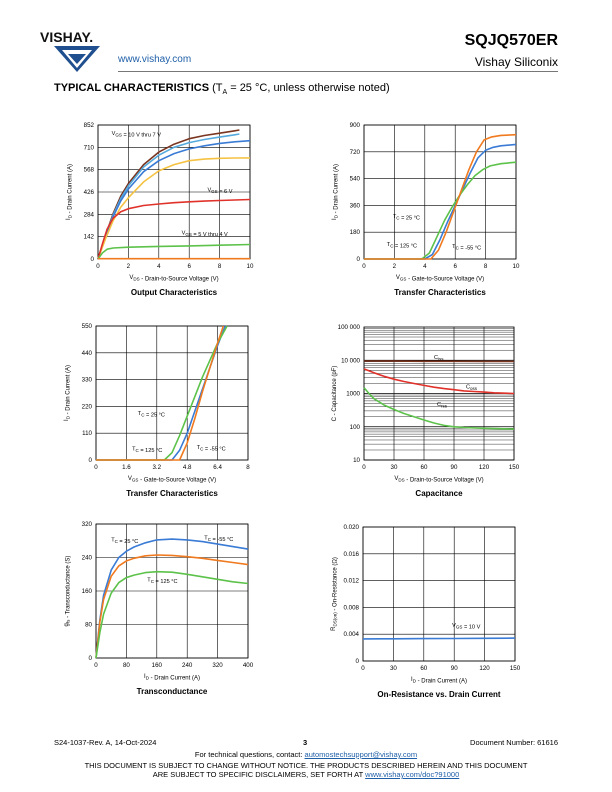 Image resolution: width=612 pixels, height=792 pixels. I want to click on vishay-logo: VISHAY., so click(70, 50).